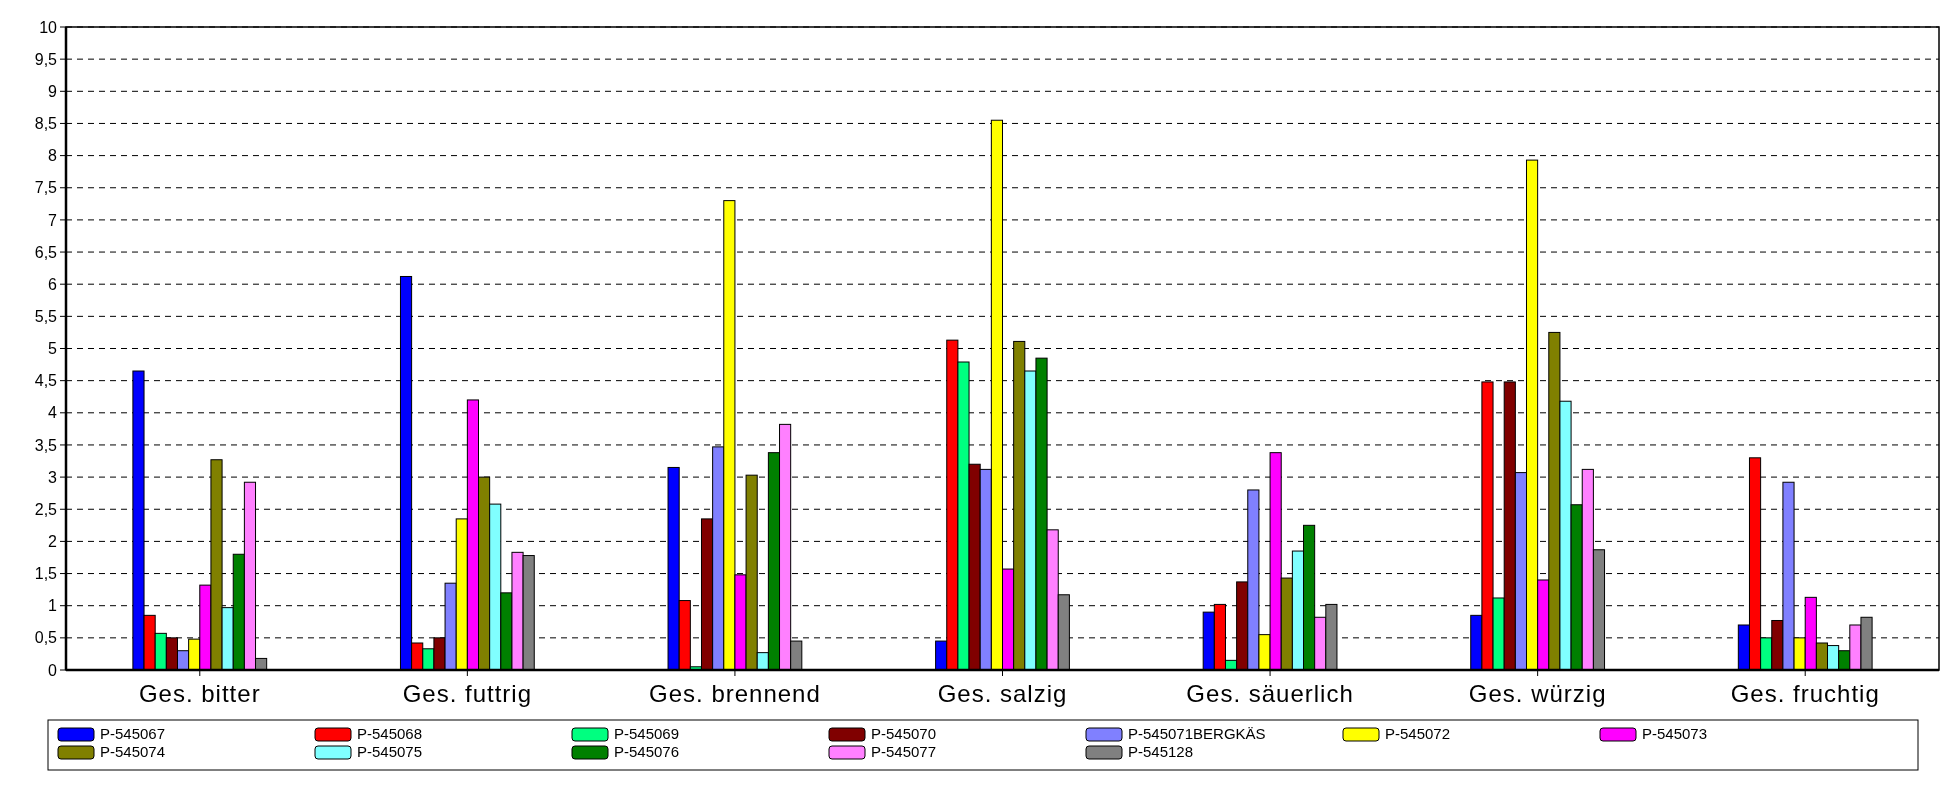 This screenshot has width=1955, height=799. What do you see at coordinates (46, 381) in the screenshot?
I see `y-tick-label: 4,5` at bounding box center [46, 381].